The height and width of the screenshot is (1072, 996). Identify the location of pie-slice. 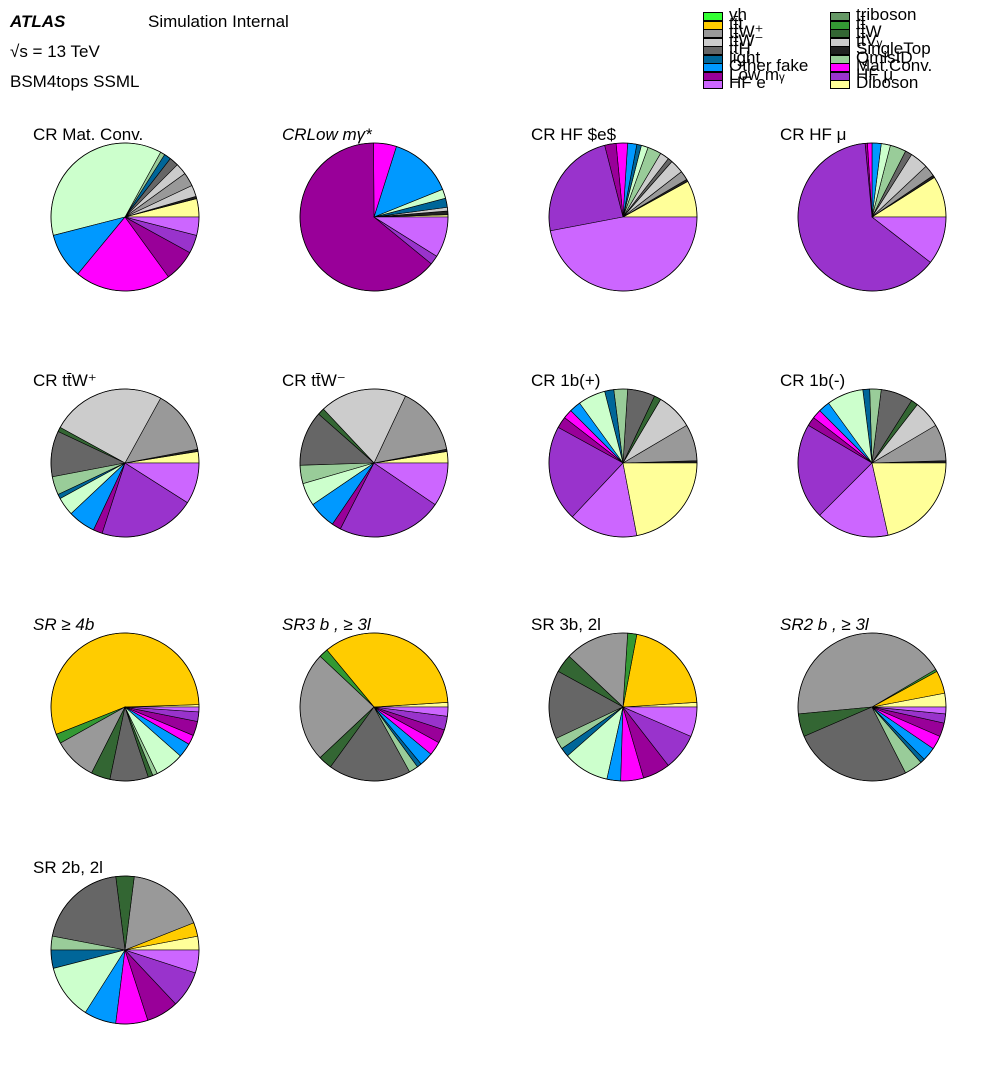
(623, 254).